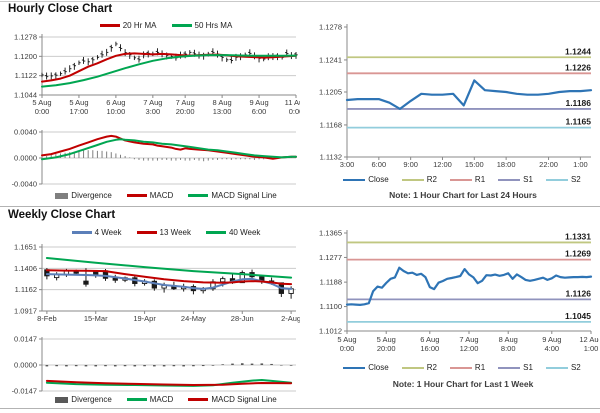  Describe the element at coordinates (331, 124) in the screenshot. I see `svg-text: 1.1168` at that location.